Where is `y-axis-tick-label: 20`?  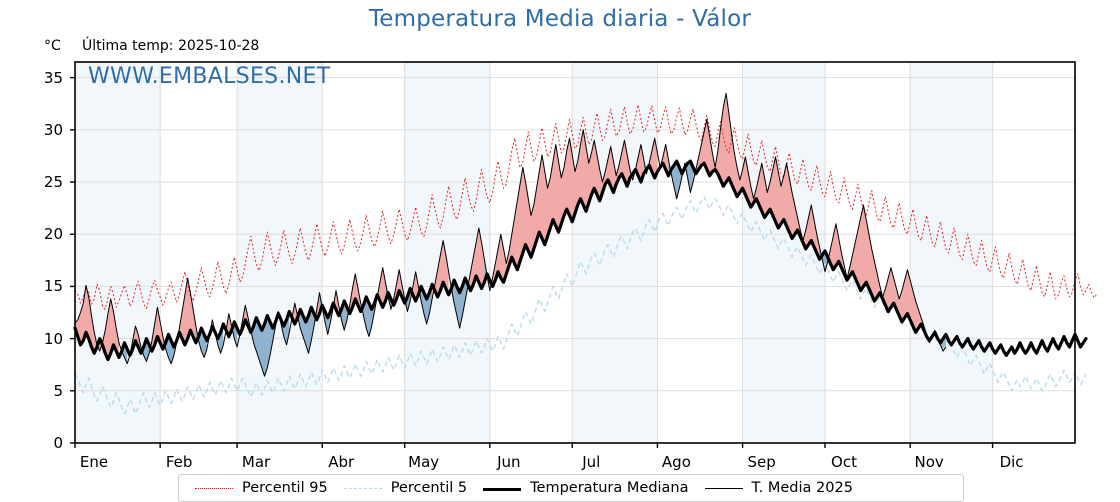
y-axis-tick-label: 20 is located at coordinates (53, 234).